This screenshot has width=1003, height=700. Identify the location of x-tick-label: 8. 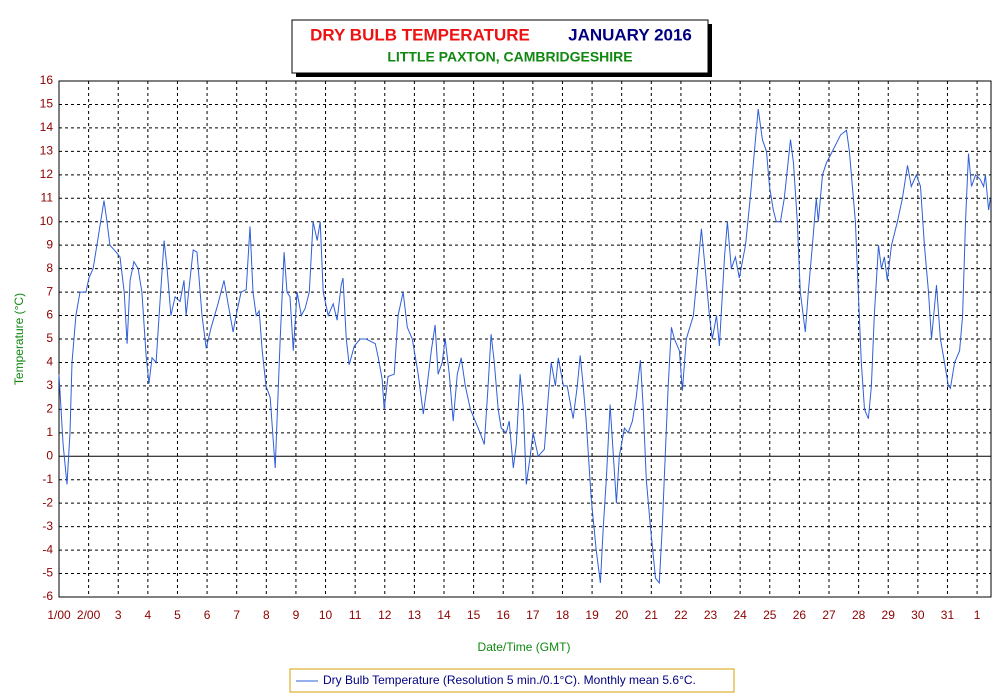
(266, 615).